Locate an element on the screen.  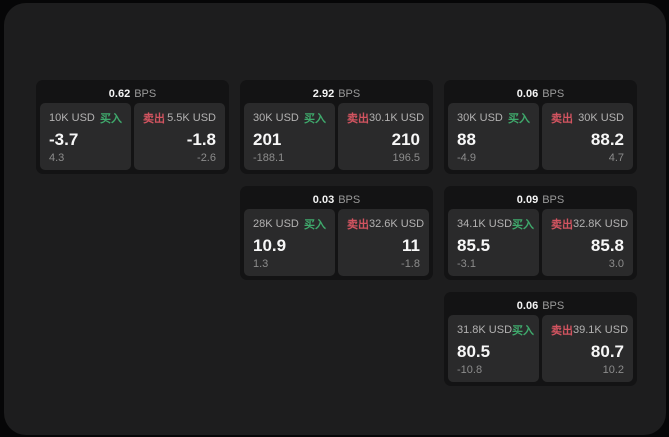
card-header: 0.03 BPS is located at coordinates (336, 199).